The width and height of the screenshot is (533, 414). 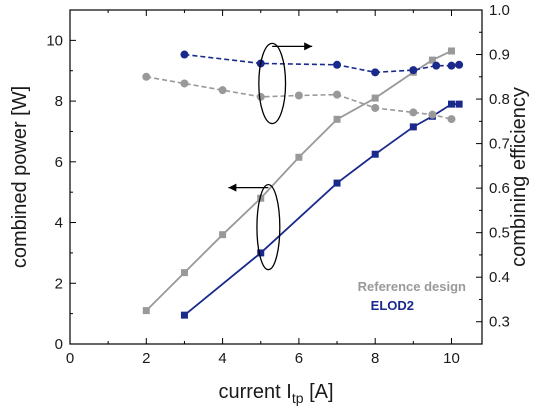 I want to click on x-axis-label-main: current I, so click(x=254, y=392).